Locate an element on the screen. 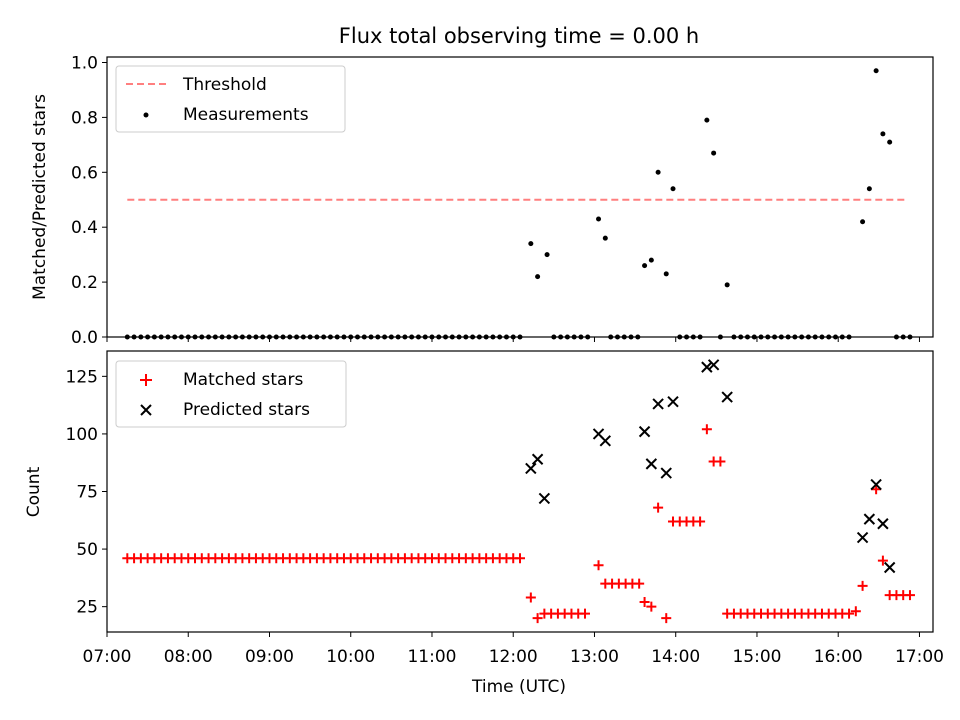 The image size is (960, 720). x-tick-label: 10:00 is located at coordinates (350, 657).